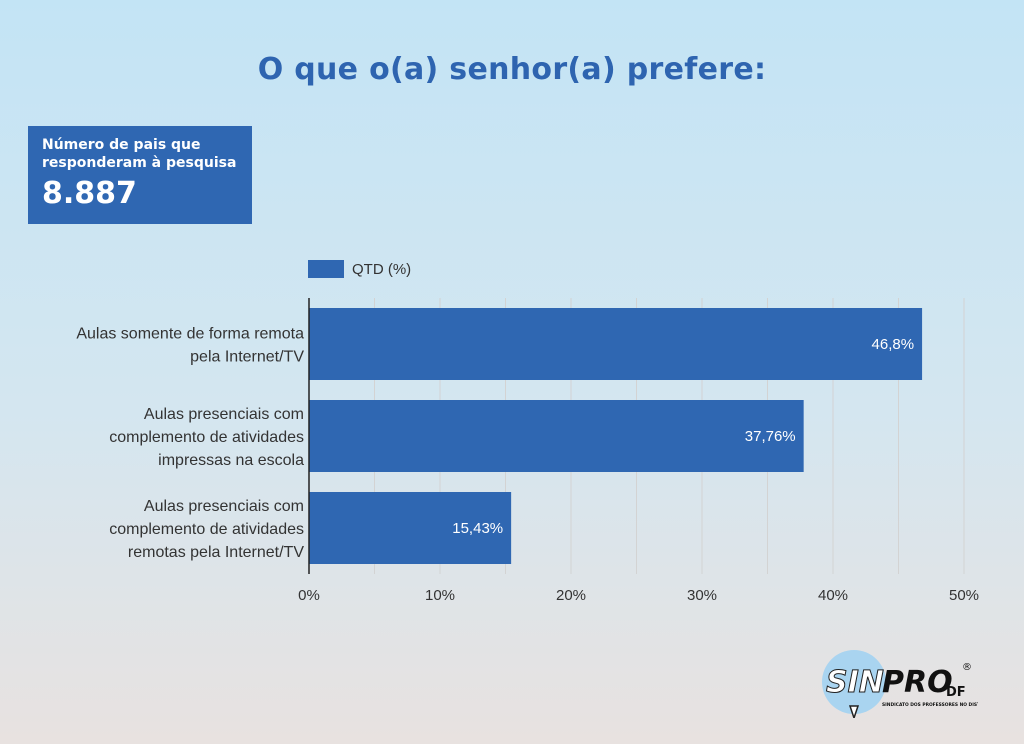  What do you see at coordinates (833, 595) in the screenshot?
I see `x-tick-label: 40%` at bounding box center [833, 595].